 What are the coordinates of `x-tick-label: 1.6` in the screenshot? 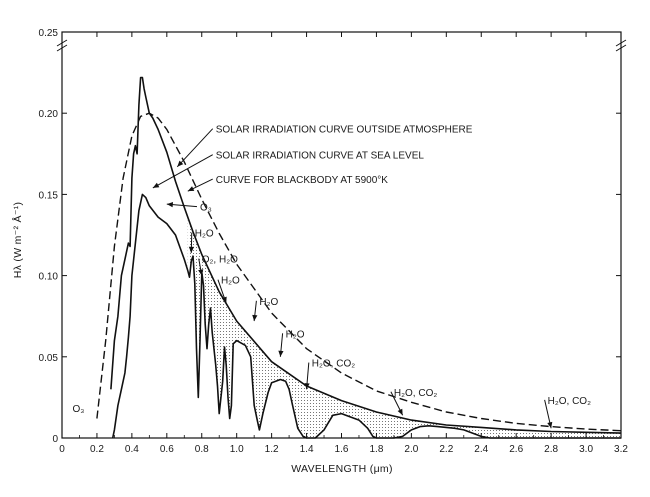 It's located at (342, 449).